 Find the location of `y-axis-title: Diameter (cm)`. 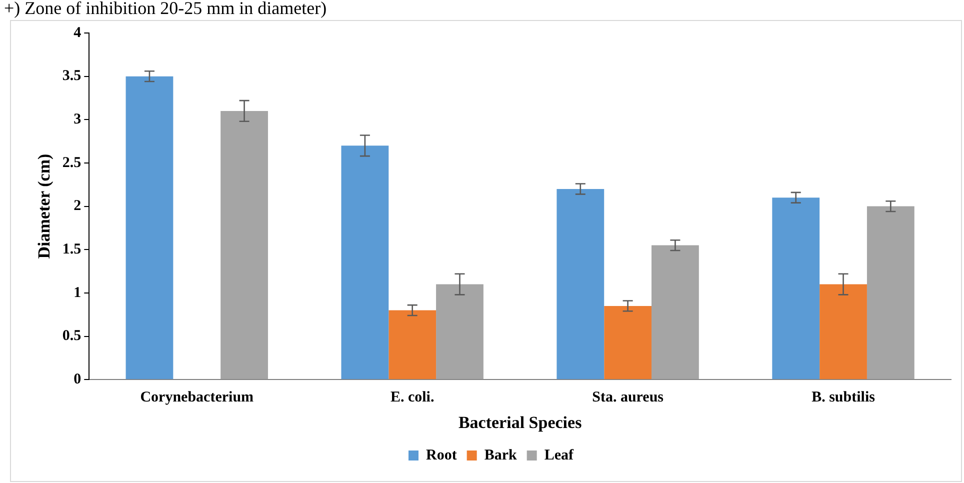

y-axis-title: Diameter (cm) is located at coordinates (44, 206).